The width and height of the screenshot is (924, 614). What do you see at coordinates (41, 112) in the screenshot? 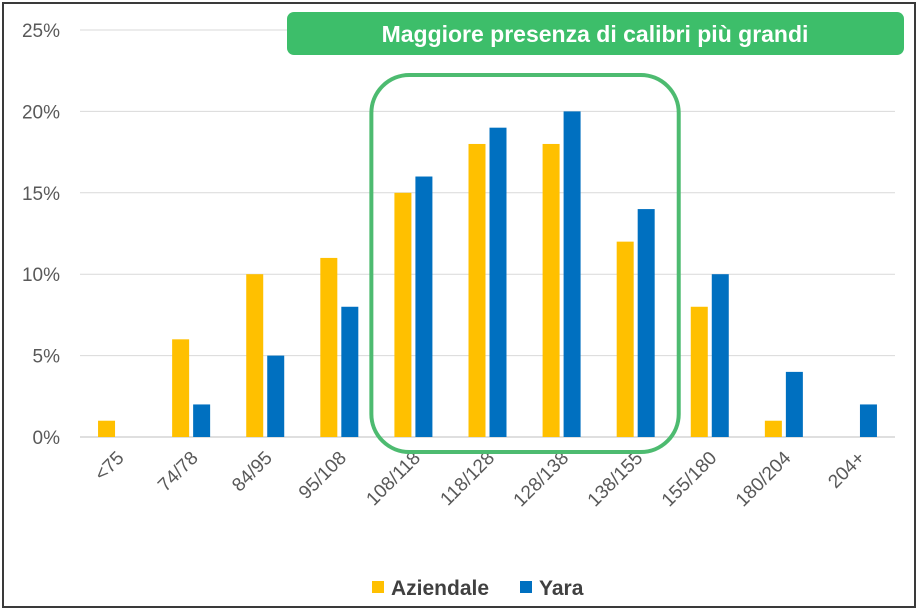
I see `y-tick-label: 20%` at bounding box center [41, 112].